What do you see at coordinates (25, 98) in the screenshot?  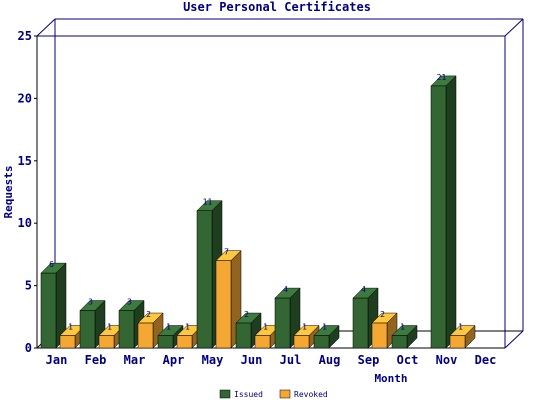 I see `y-tick-label: 20` at bounding box center [25, 98].